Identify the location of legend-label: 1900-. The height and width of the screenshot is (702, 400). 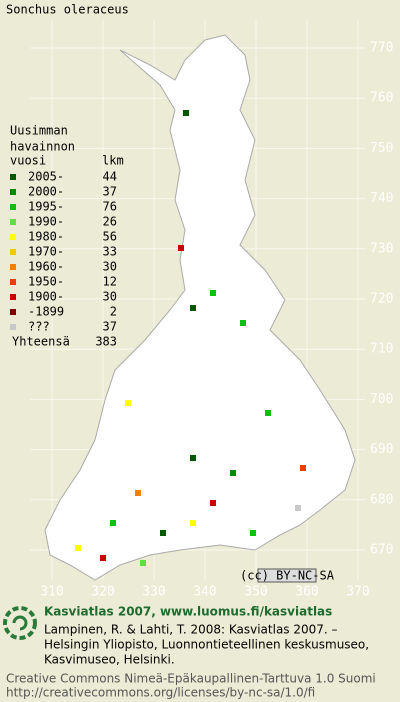
(46, 297).